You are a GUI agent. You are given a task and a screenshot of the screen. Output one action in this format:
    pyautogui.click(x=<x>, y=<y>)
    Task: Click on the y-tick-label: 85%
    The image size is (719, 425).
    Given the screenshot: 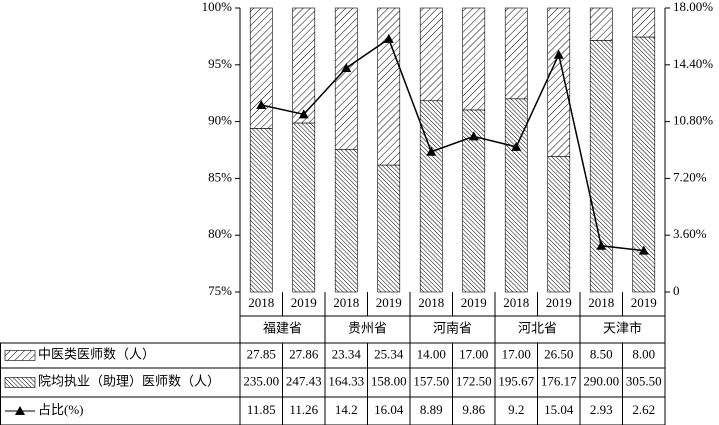 What is the action you would take?
    pyautogui.click(x=220, y=176)
    